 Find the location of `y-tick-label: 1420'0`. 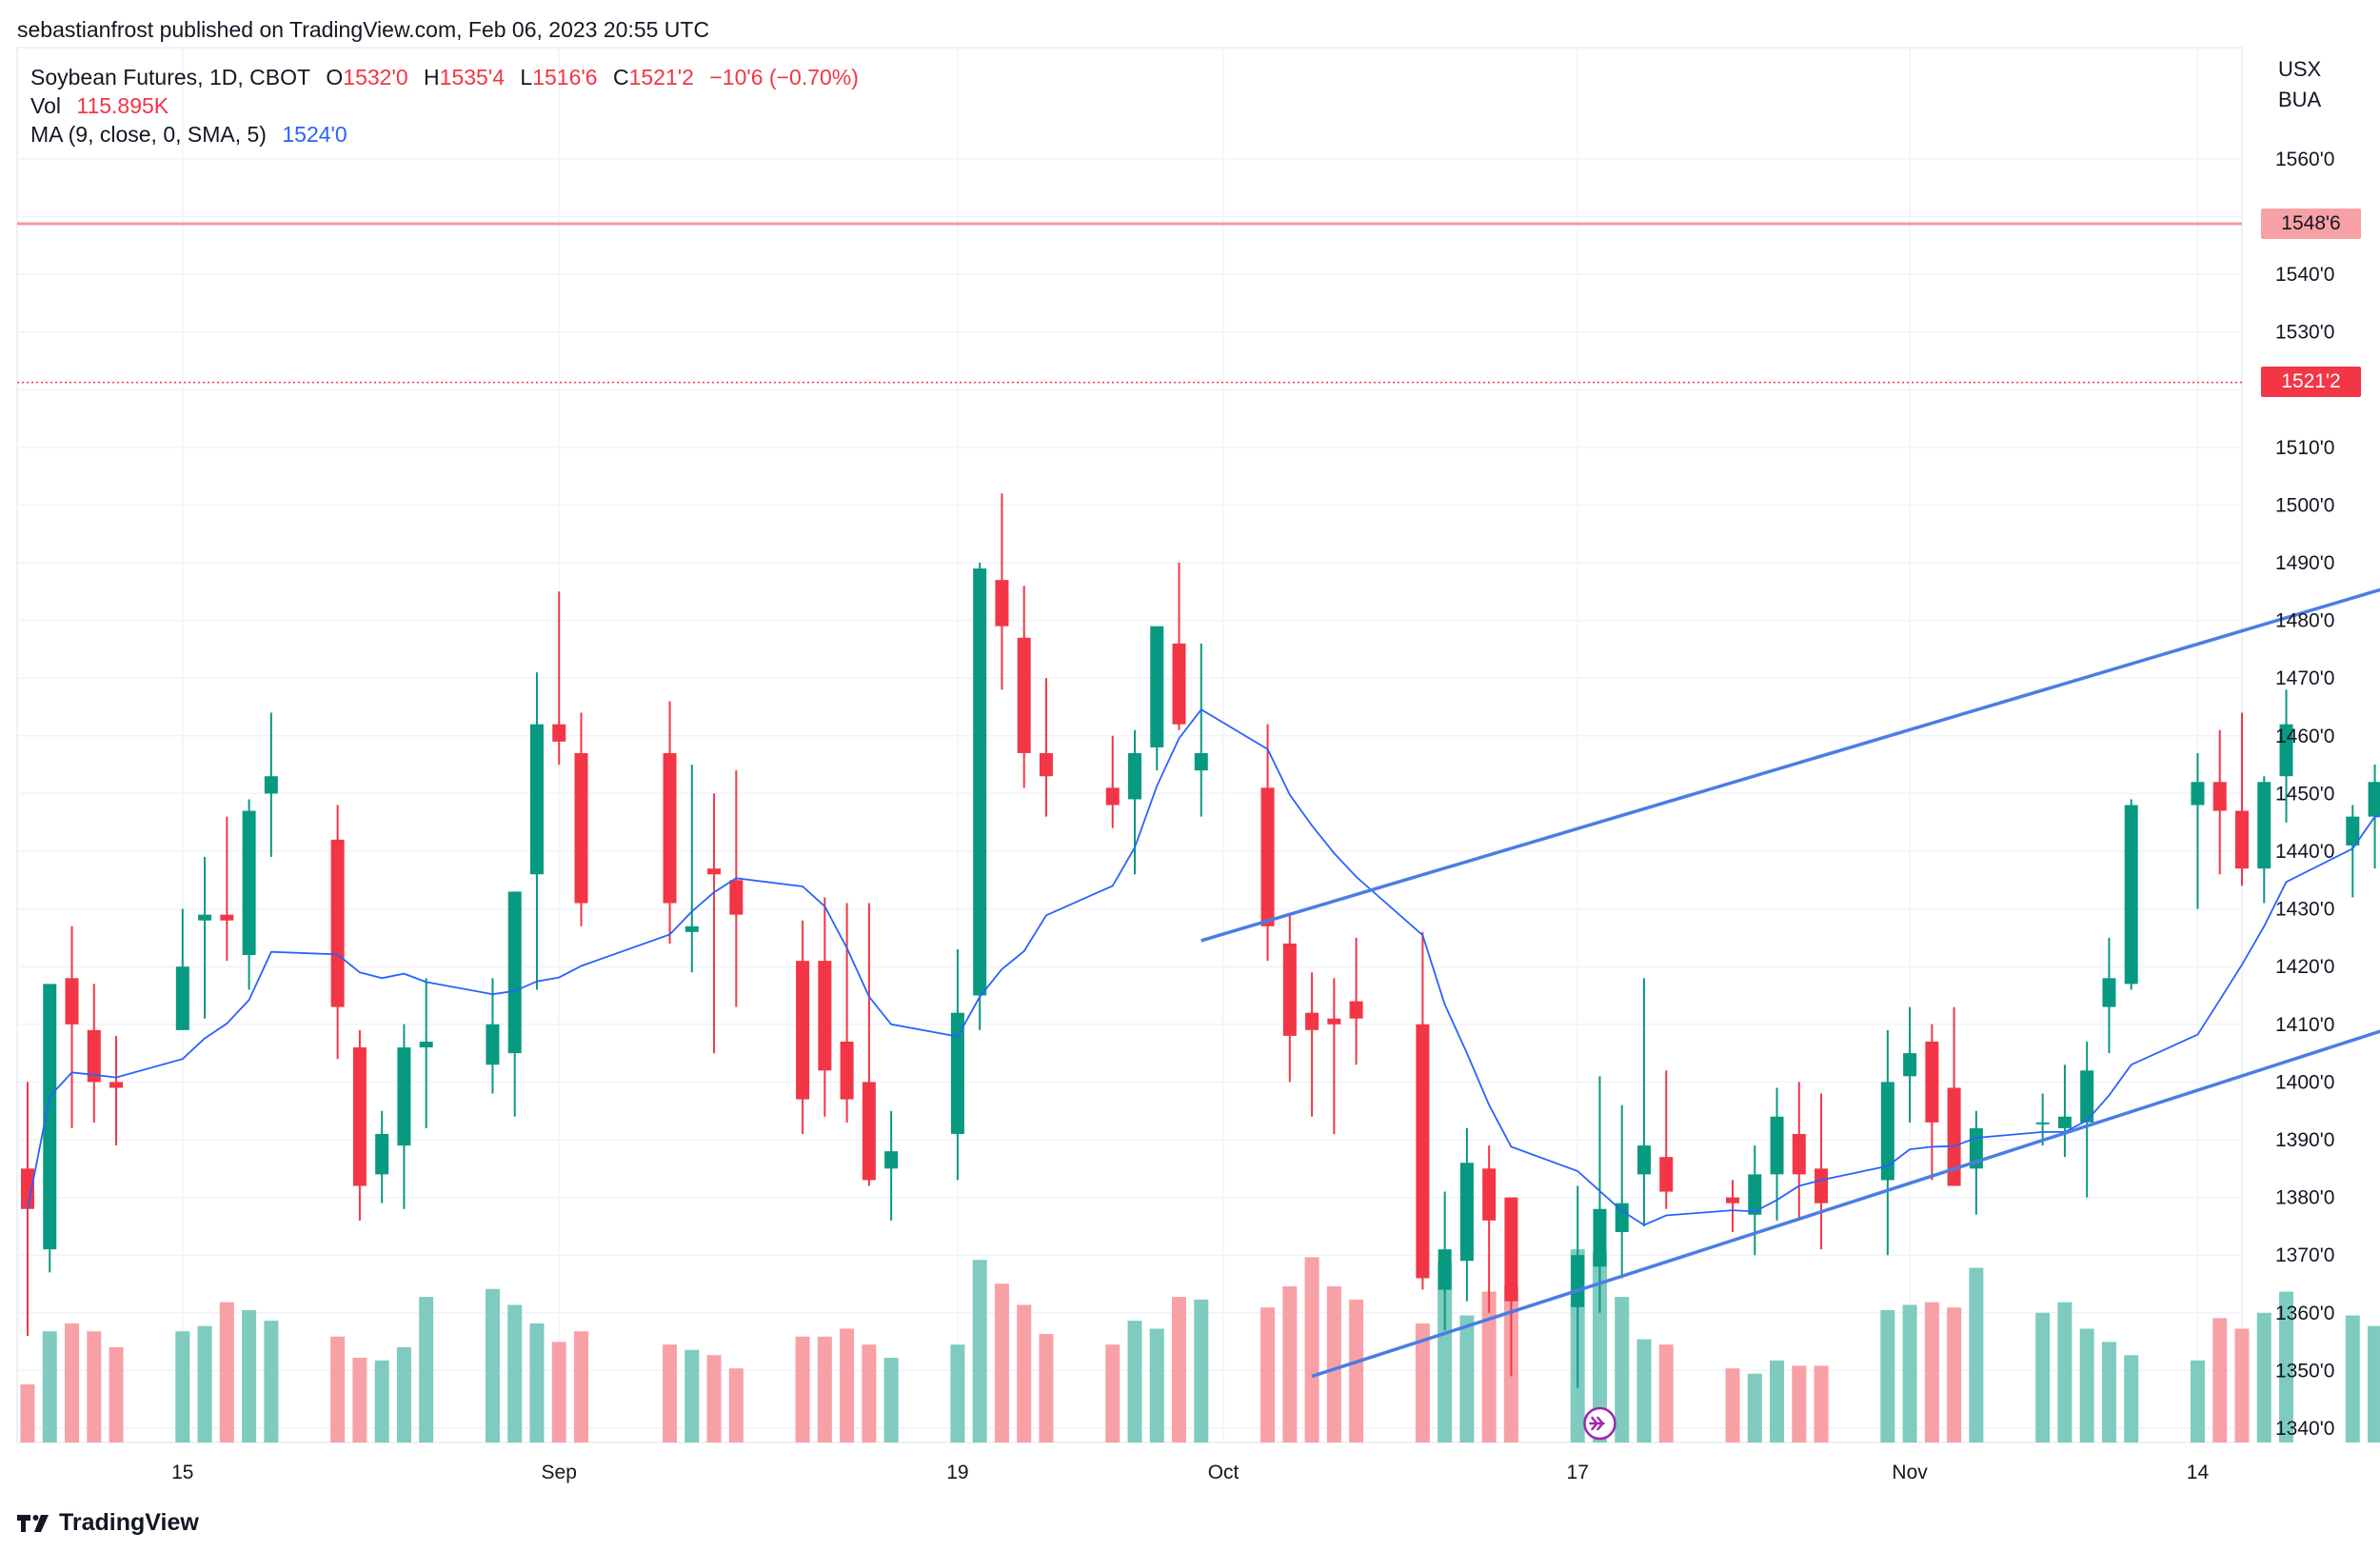

y-tick-label: 1420'0 is located at coordinates (2304, 967).